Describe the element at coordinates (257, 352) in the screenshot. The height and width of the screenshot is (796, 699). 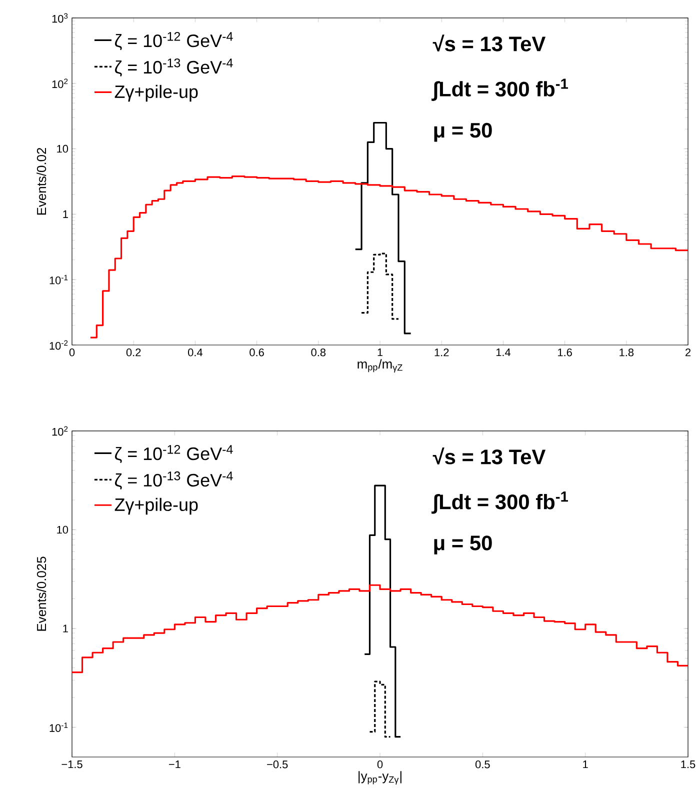
I see `x-tick-label: 0.6` at that location.